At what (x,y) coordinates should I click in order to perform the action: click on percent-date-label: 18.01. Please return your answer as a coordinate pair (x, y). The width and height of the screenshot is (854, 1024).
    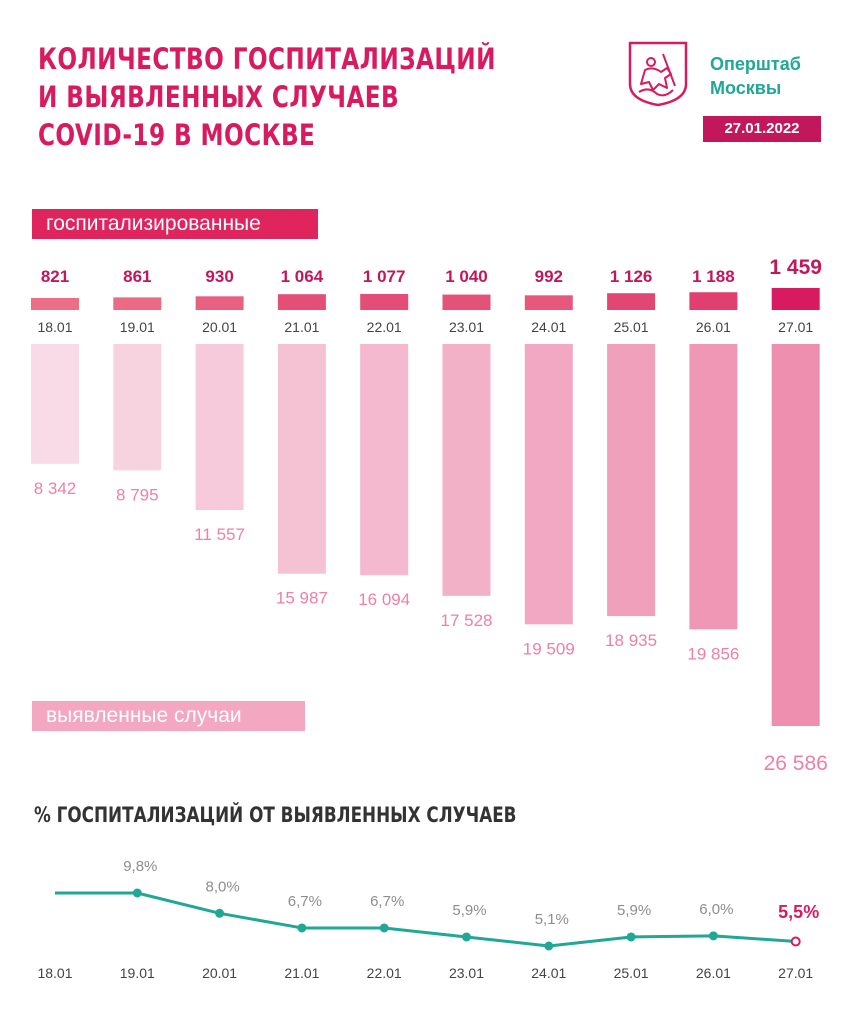
    Looking at the image, I should click on (54, 973).